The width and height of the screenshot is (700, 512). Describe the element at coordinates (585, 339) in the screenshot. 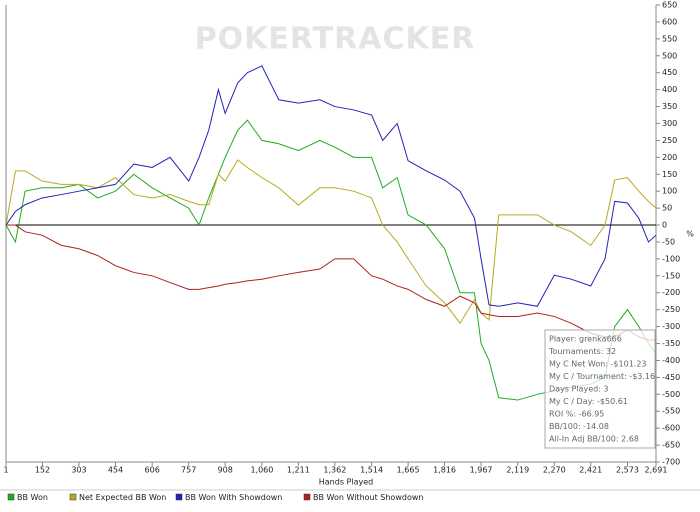

I see `stats-line: Player: grenka666` at that location.